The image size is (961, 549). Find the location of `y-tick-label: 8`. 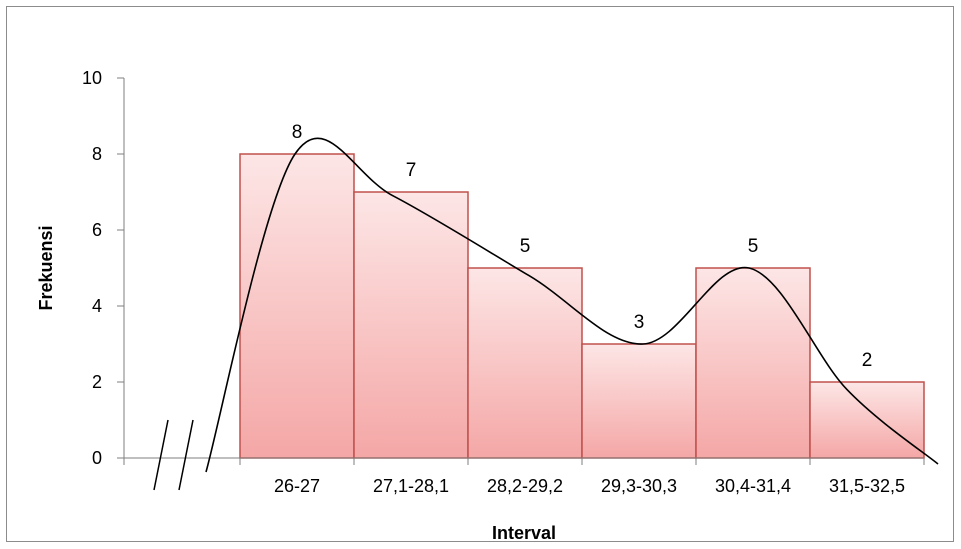

y-tick-label: 8 is located at coordinates (97, 154).